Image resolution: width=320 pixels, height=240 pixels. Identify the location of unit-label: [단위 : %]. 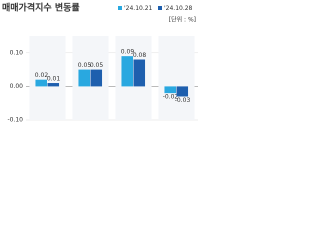
(182, 20).